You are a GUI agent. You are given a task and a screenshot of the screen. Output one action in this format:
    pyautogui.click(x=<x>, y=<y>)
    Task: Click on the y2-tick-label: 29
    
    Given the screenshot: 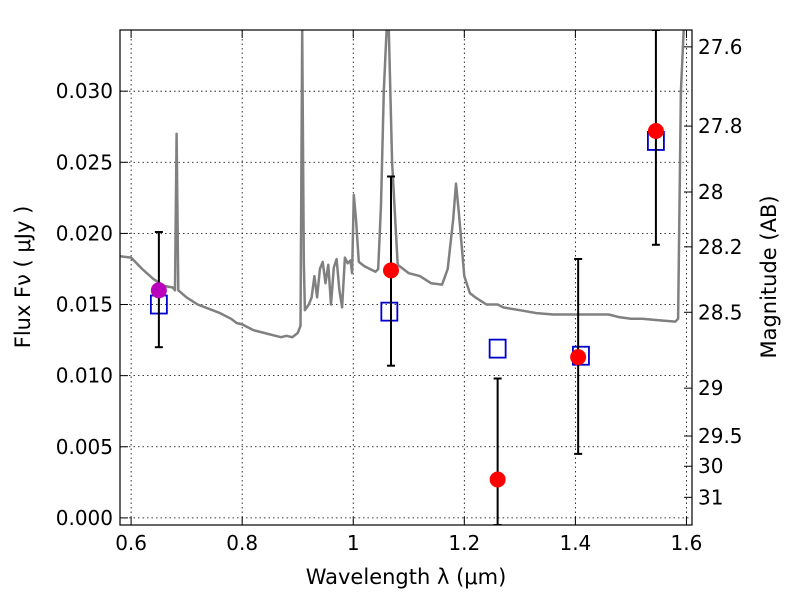 What is the action you would take?
    pyautogui.click(x=710, y=388)
    